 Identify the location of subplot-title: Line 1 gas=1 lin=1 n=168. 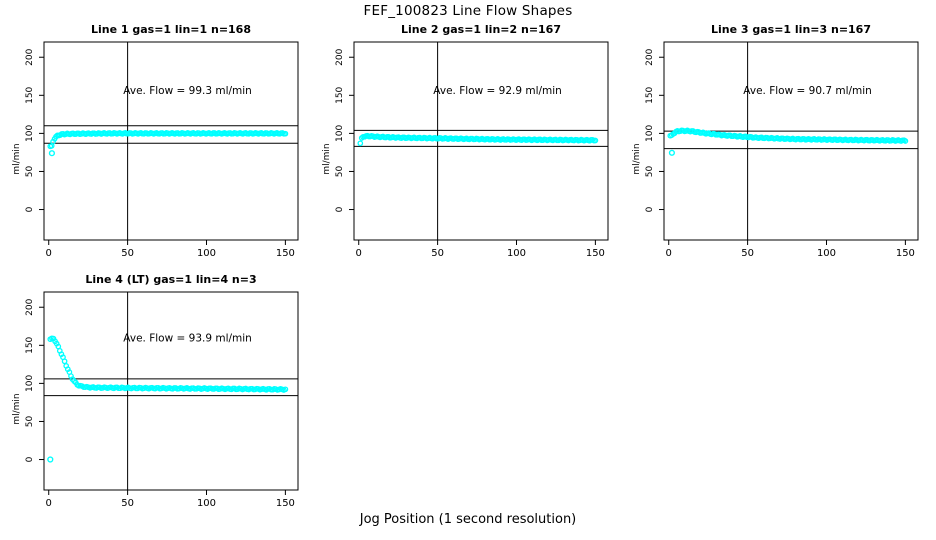
(171, 29).